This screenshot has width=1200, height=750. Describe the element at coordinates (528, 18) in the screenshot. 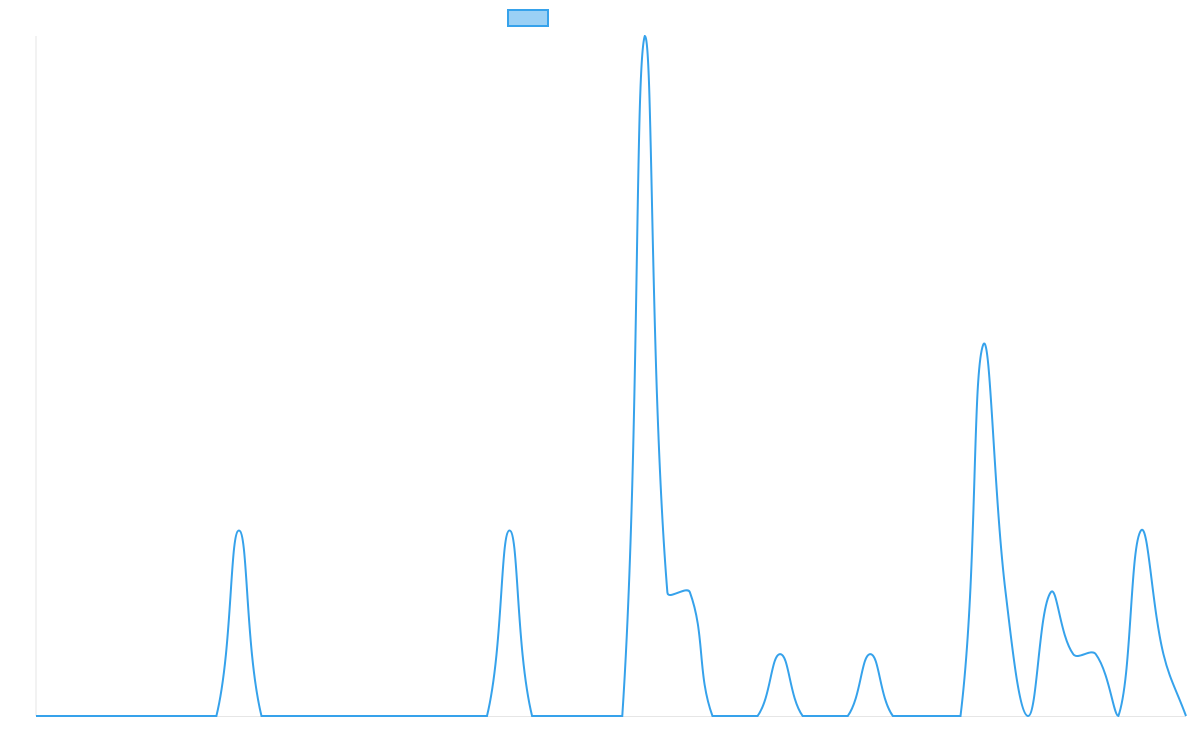

I see `legend-swatch` at that location.